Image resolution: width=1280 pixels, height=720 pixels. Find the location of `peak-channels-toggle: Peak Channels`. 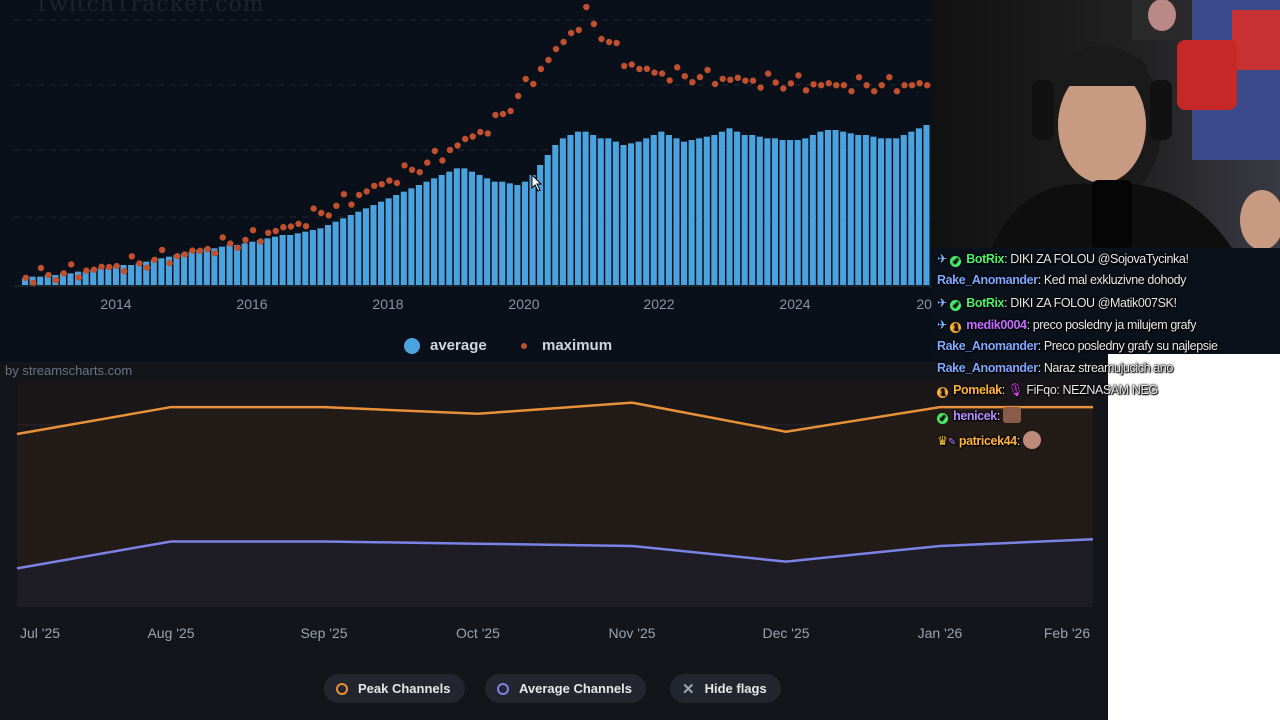

peak-channels-toggle: Peak Channels is located at coordinates (394, 688).